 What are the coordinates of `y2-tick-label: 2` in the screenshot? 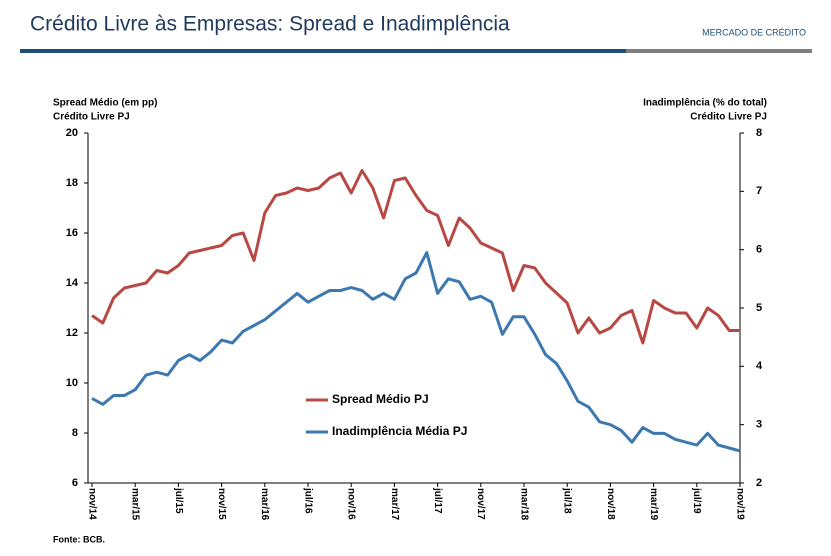 It's located at (759, 483).